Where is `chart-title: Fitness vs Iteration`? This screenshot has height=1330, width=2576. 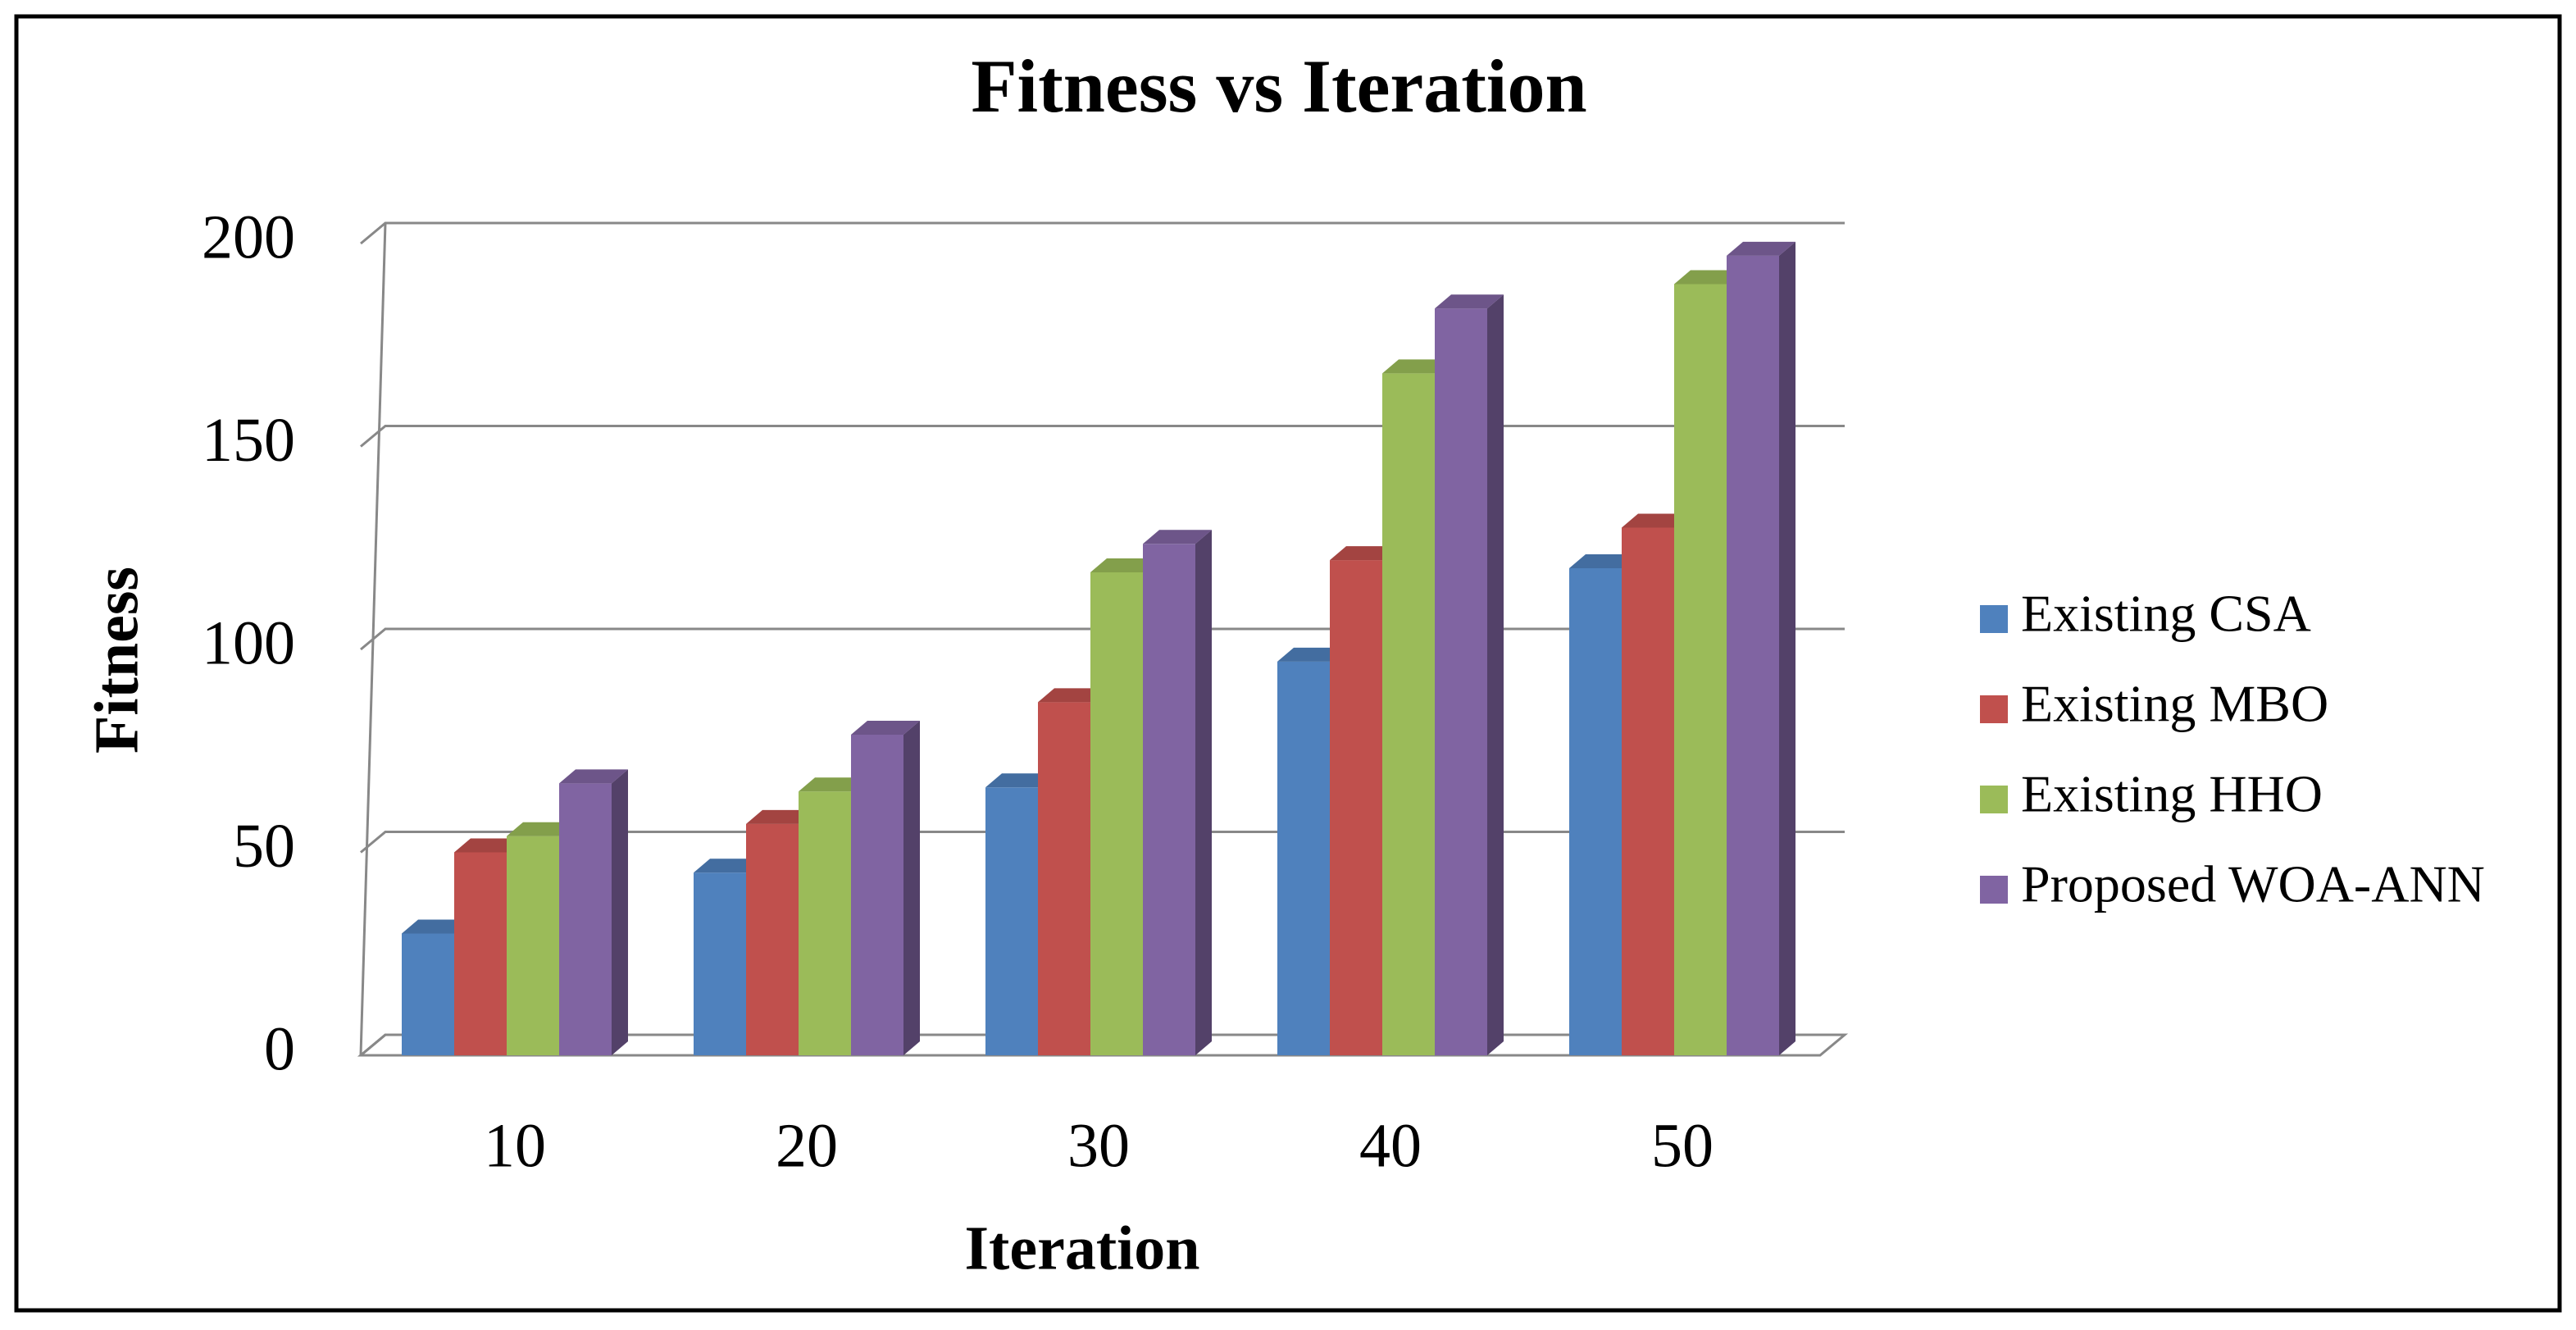 chart-title: Fitness vs Iteration is located at coordinates (1279, 86).